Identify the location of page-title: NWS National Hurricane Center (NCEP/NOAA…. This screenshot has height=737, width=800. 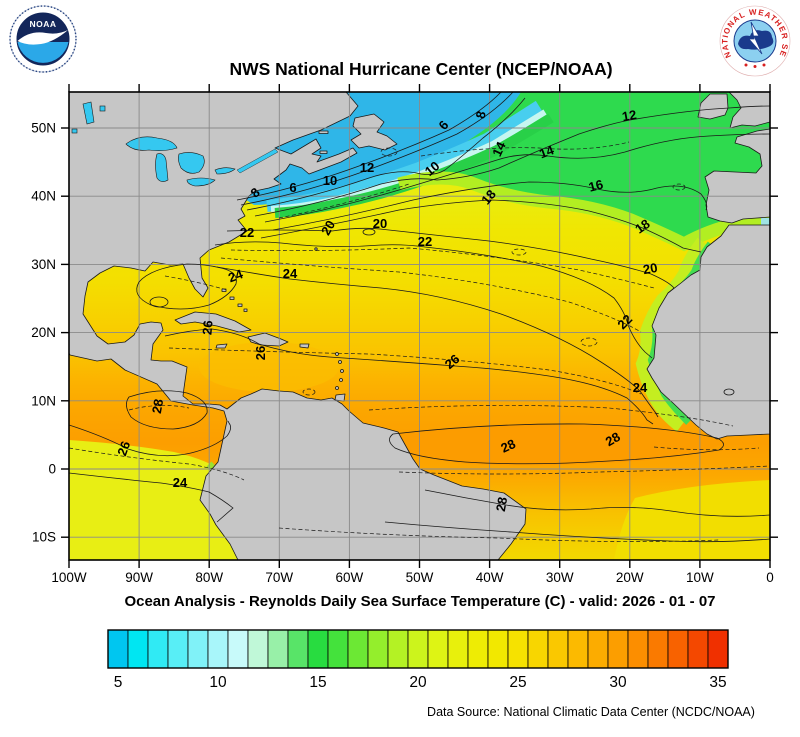
(420, 69).